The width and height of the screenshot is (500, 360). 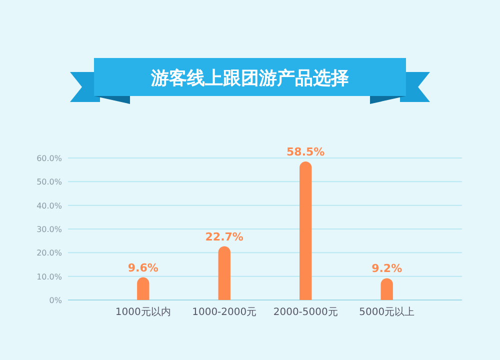 I want to click on data-label: 9.6%, so click(x=143, y=267).